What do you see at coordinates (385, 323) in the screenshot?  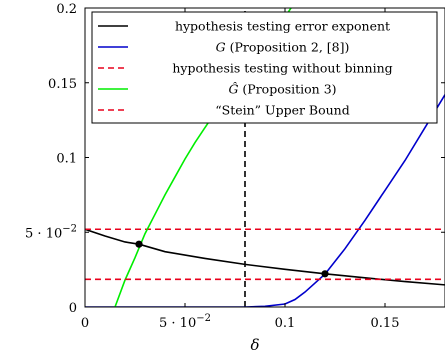 I see `x-tick-label: 0.15` at bounding box center [385, 323].